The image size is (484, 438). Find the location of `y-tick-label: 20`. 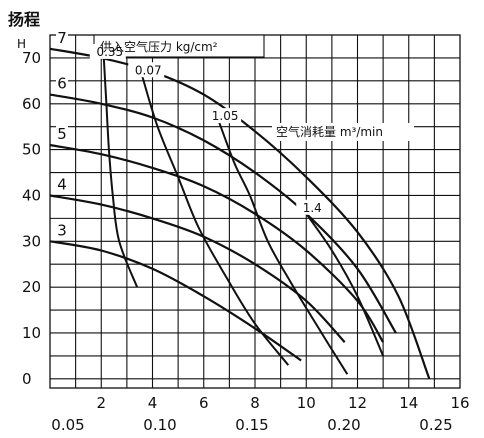

y-tick-label: 20 is located at coordinates (31, 287).